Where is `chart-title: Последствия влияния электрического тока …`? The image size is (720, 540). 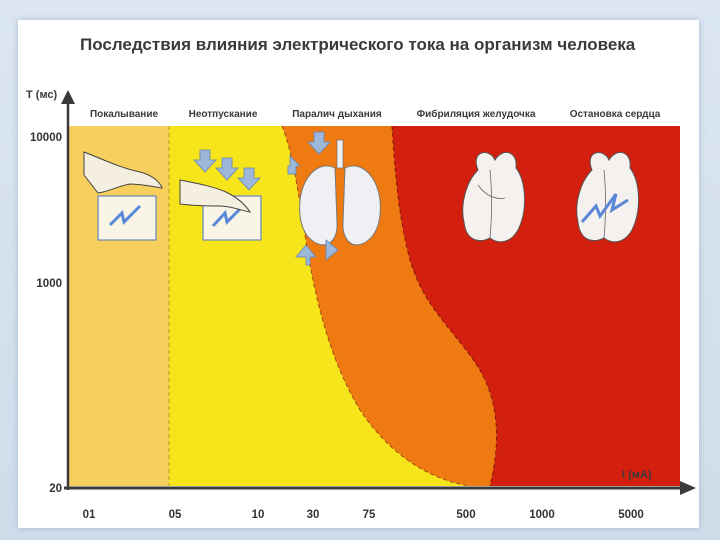
chart-title: Последствия влияния электрического тока … is located at coordinates (358, 44).